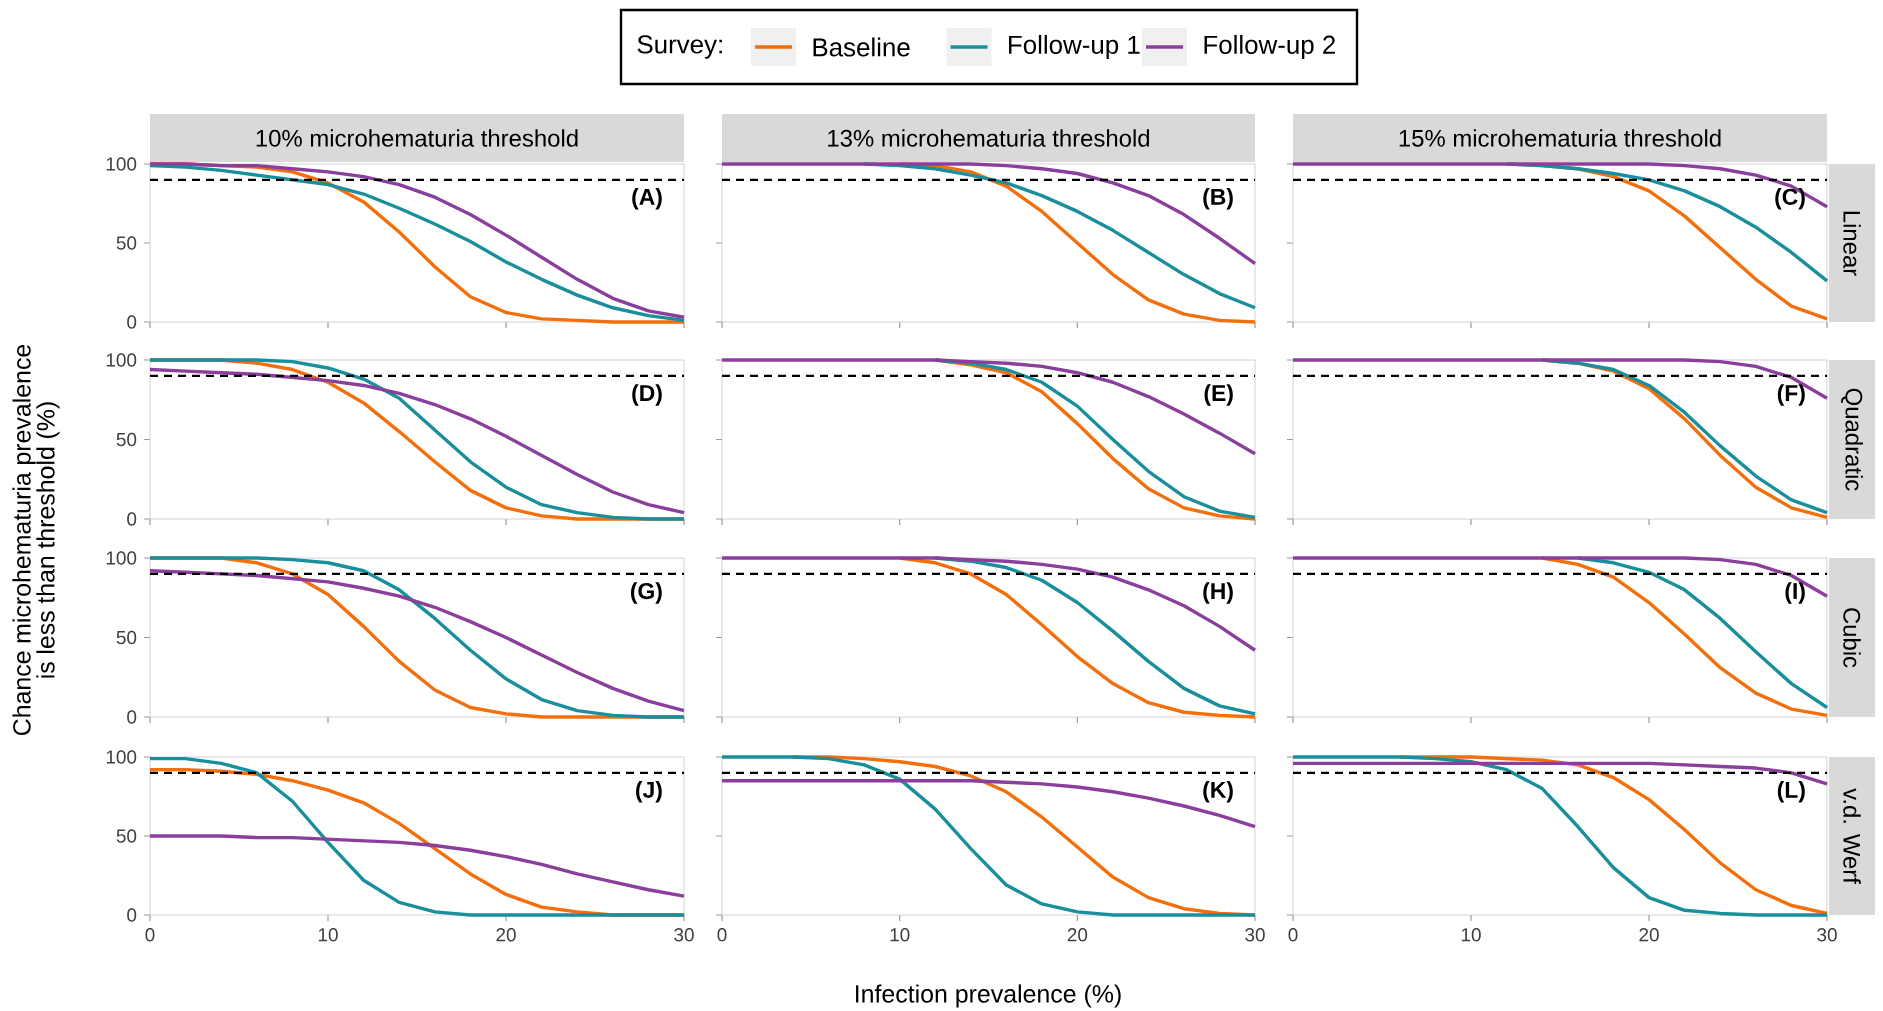  Describe the element at coordinates (649, 792) in the screenshot. I see `annotation: (J)` at that location.